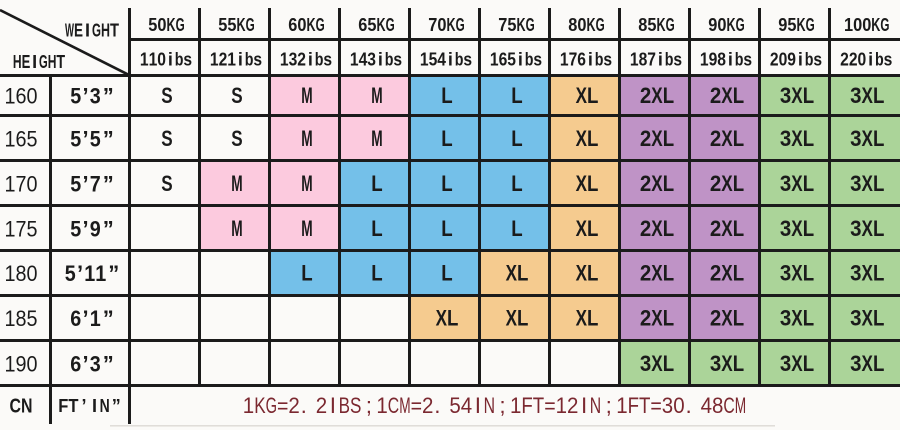 This screenshot has width=900, height=430. Describe the element at coordinates (643, 60) in the screenshot. I see `svg-text: 8` at that location.